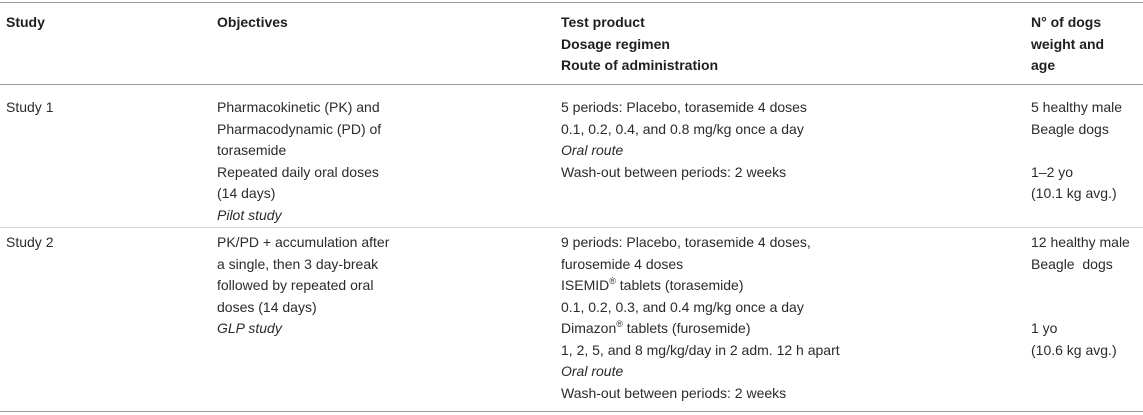 This screenshot has width=1143, height=415. Describe the element at coordinates (1077, 107) in the screenshot. I see `row1-dogs-count: 5 healthy male` at that location.